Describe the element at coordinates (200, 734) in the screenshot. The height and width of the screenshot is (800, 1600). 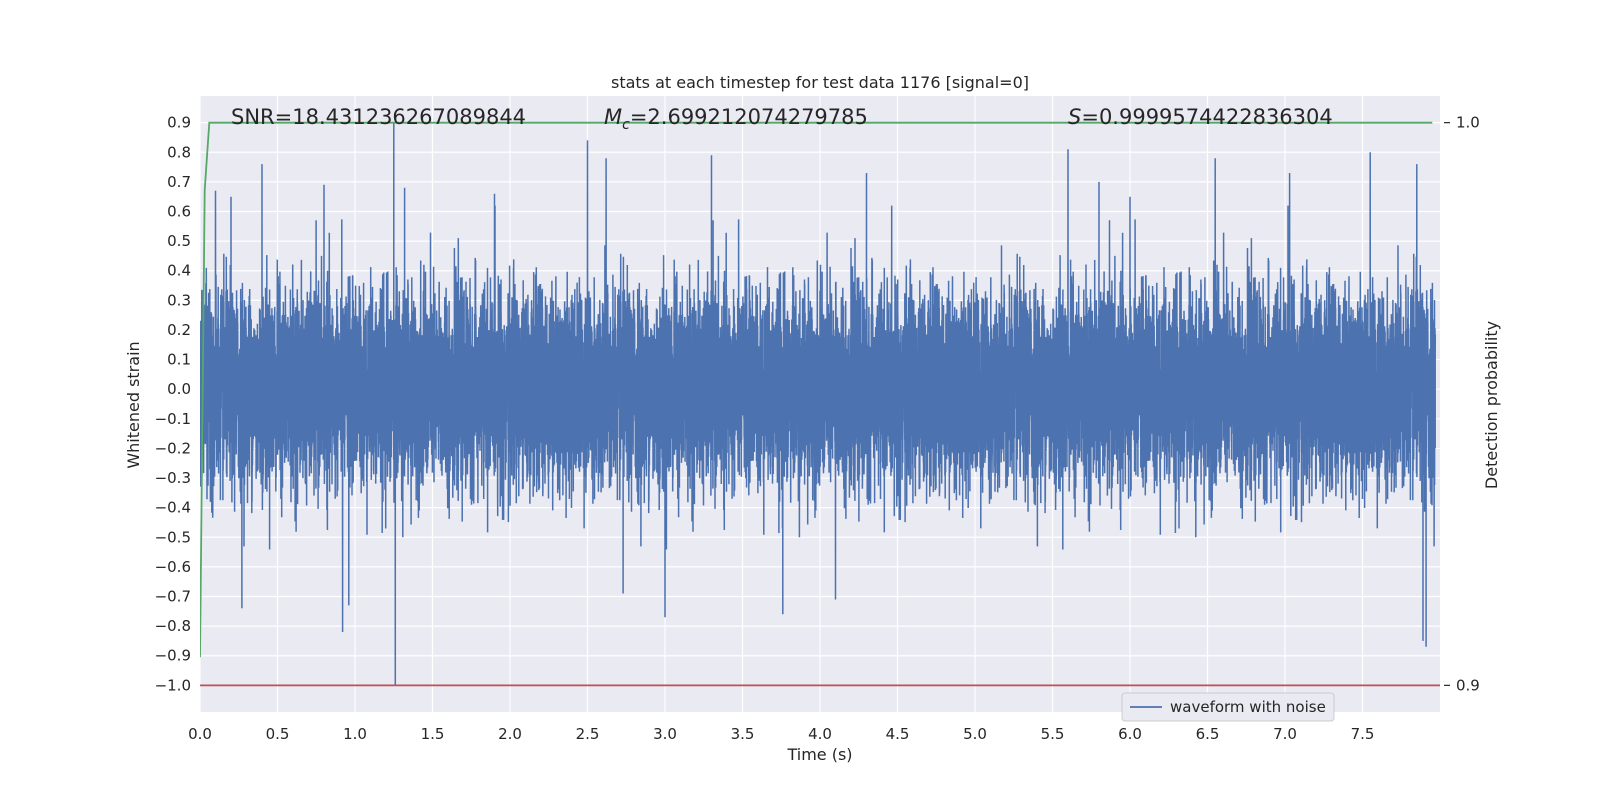
I see `x-tick-label: 0.0` at that location.